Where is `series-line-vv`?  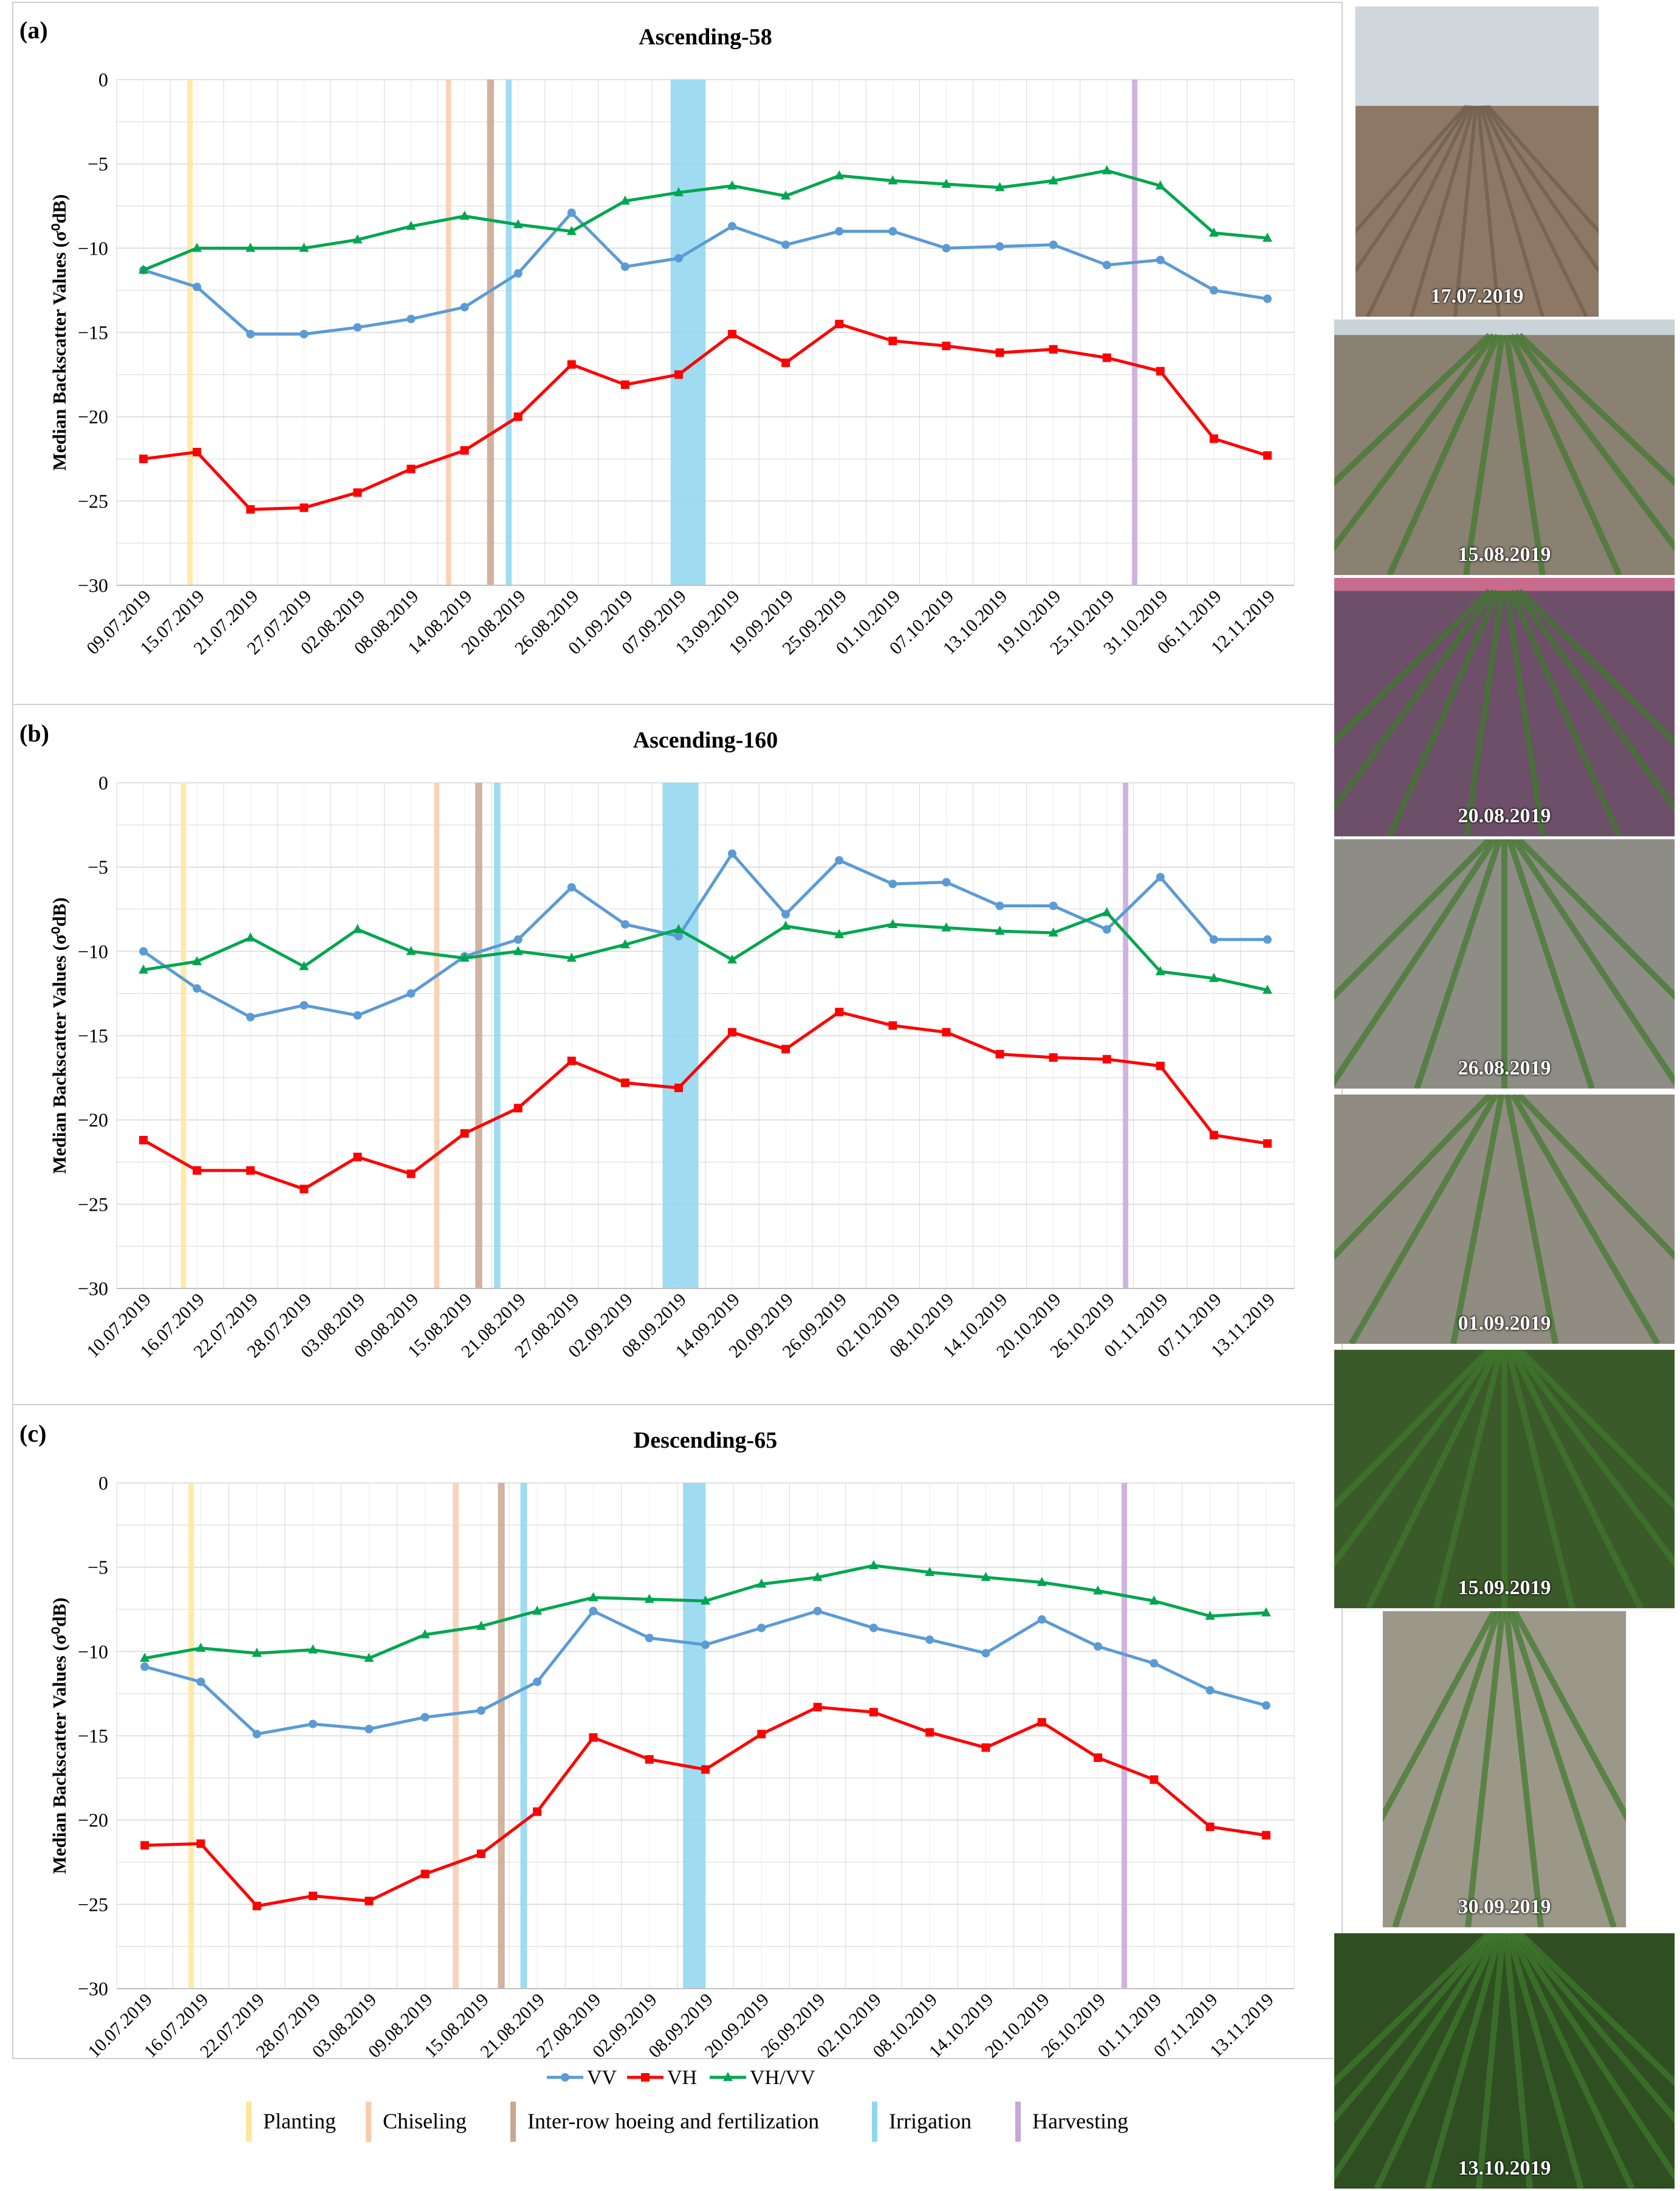 series-line-vv is located at coordinates (705, 273).